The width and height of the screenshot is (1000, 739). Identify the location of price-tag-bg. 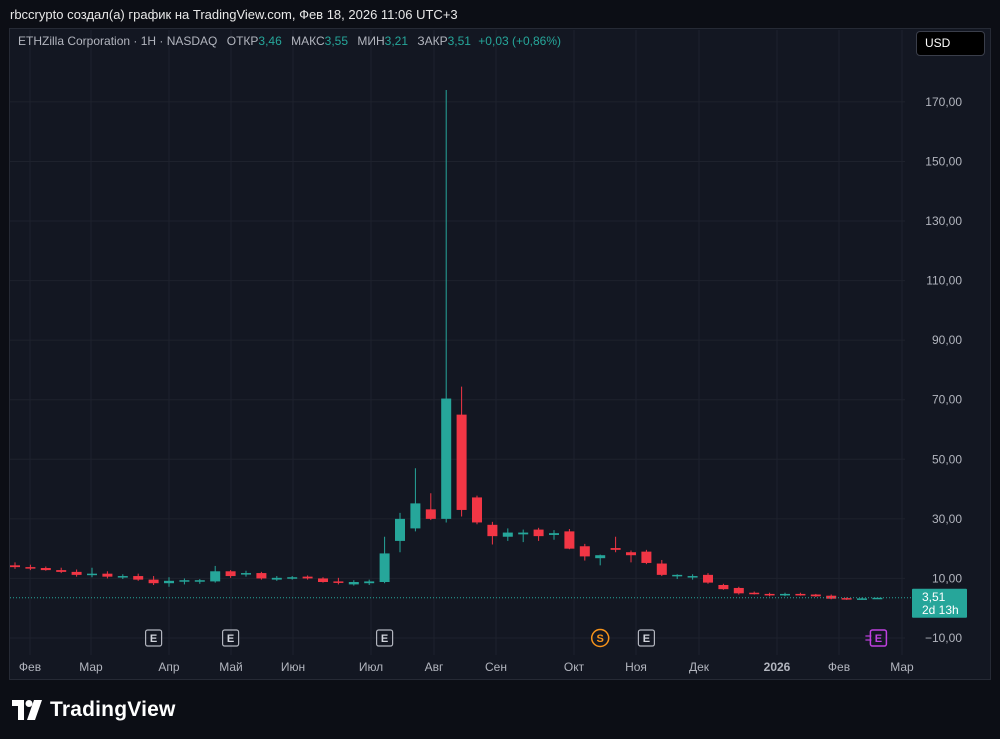
(939, 603).